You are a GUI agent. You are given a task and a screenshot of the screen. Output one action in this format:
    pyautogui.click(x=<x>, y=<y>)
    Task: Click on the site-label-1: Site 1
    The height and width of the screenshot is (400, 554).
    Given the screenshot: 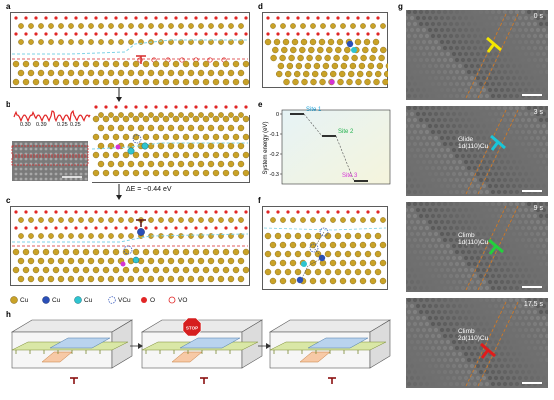 What is the action you would take?
    pyautogui.click(x=314, y=110)
    